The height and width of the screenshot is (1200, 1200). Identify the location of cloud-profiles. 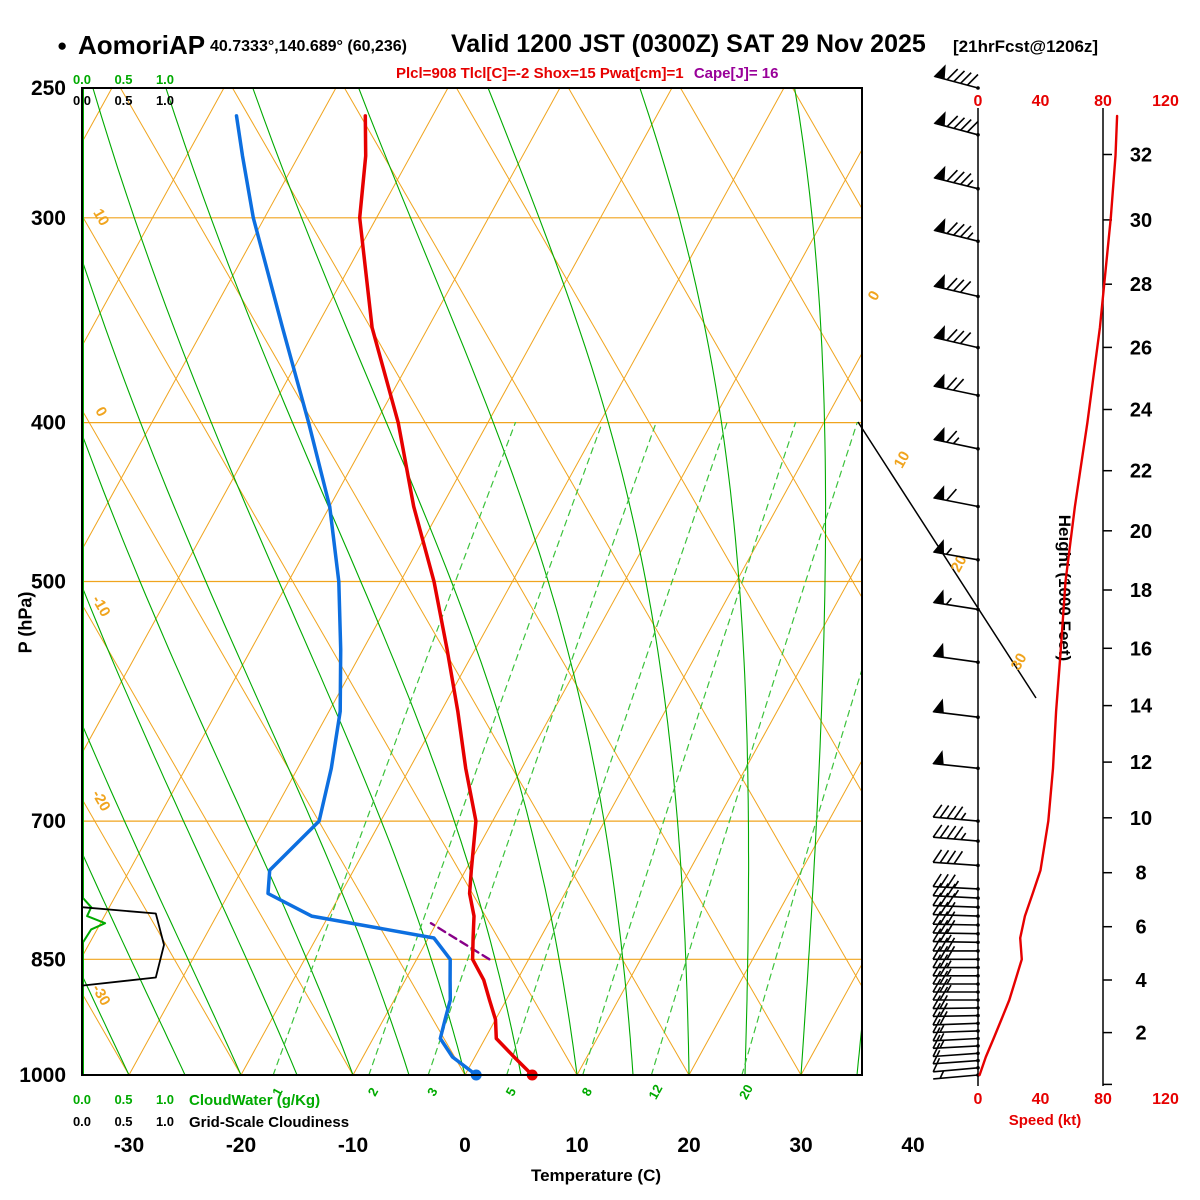
(123, 581).